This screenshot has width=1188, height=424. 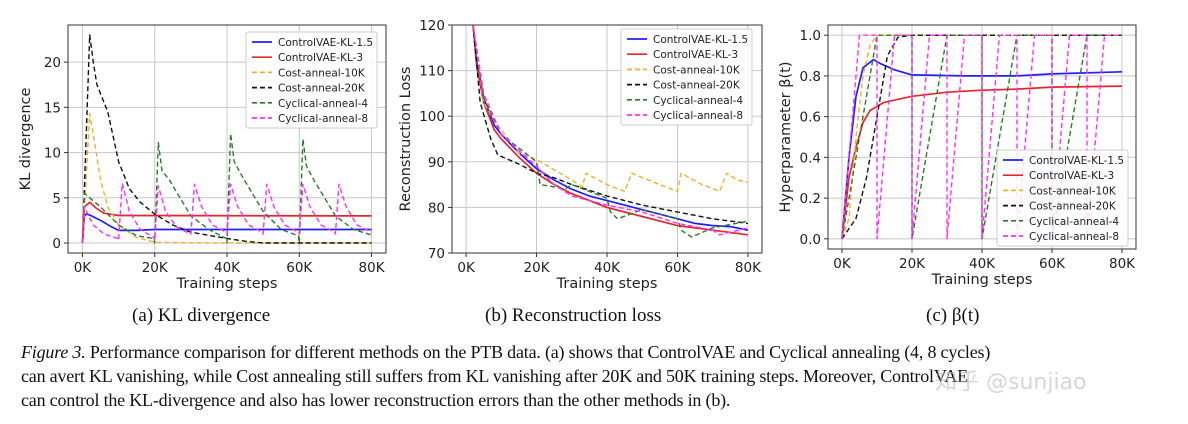 I want to click on y-axis-label: KL divergence, so click(x=26, y=139).